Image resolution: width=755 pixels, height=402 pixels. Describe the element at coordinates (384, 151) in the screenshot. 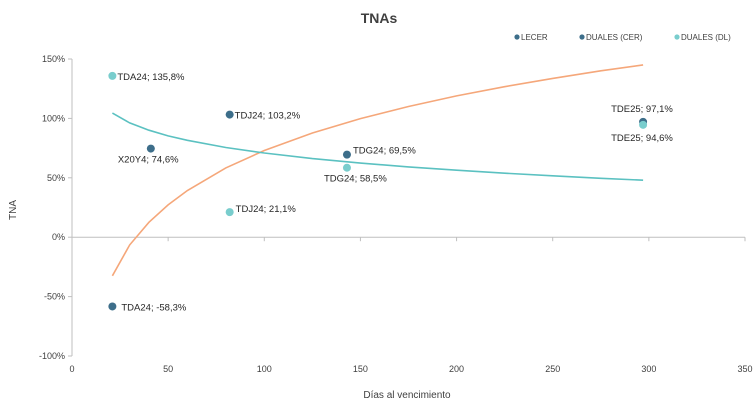

I see `data-label: TDG24; 69,5%` at that location.